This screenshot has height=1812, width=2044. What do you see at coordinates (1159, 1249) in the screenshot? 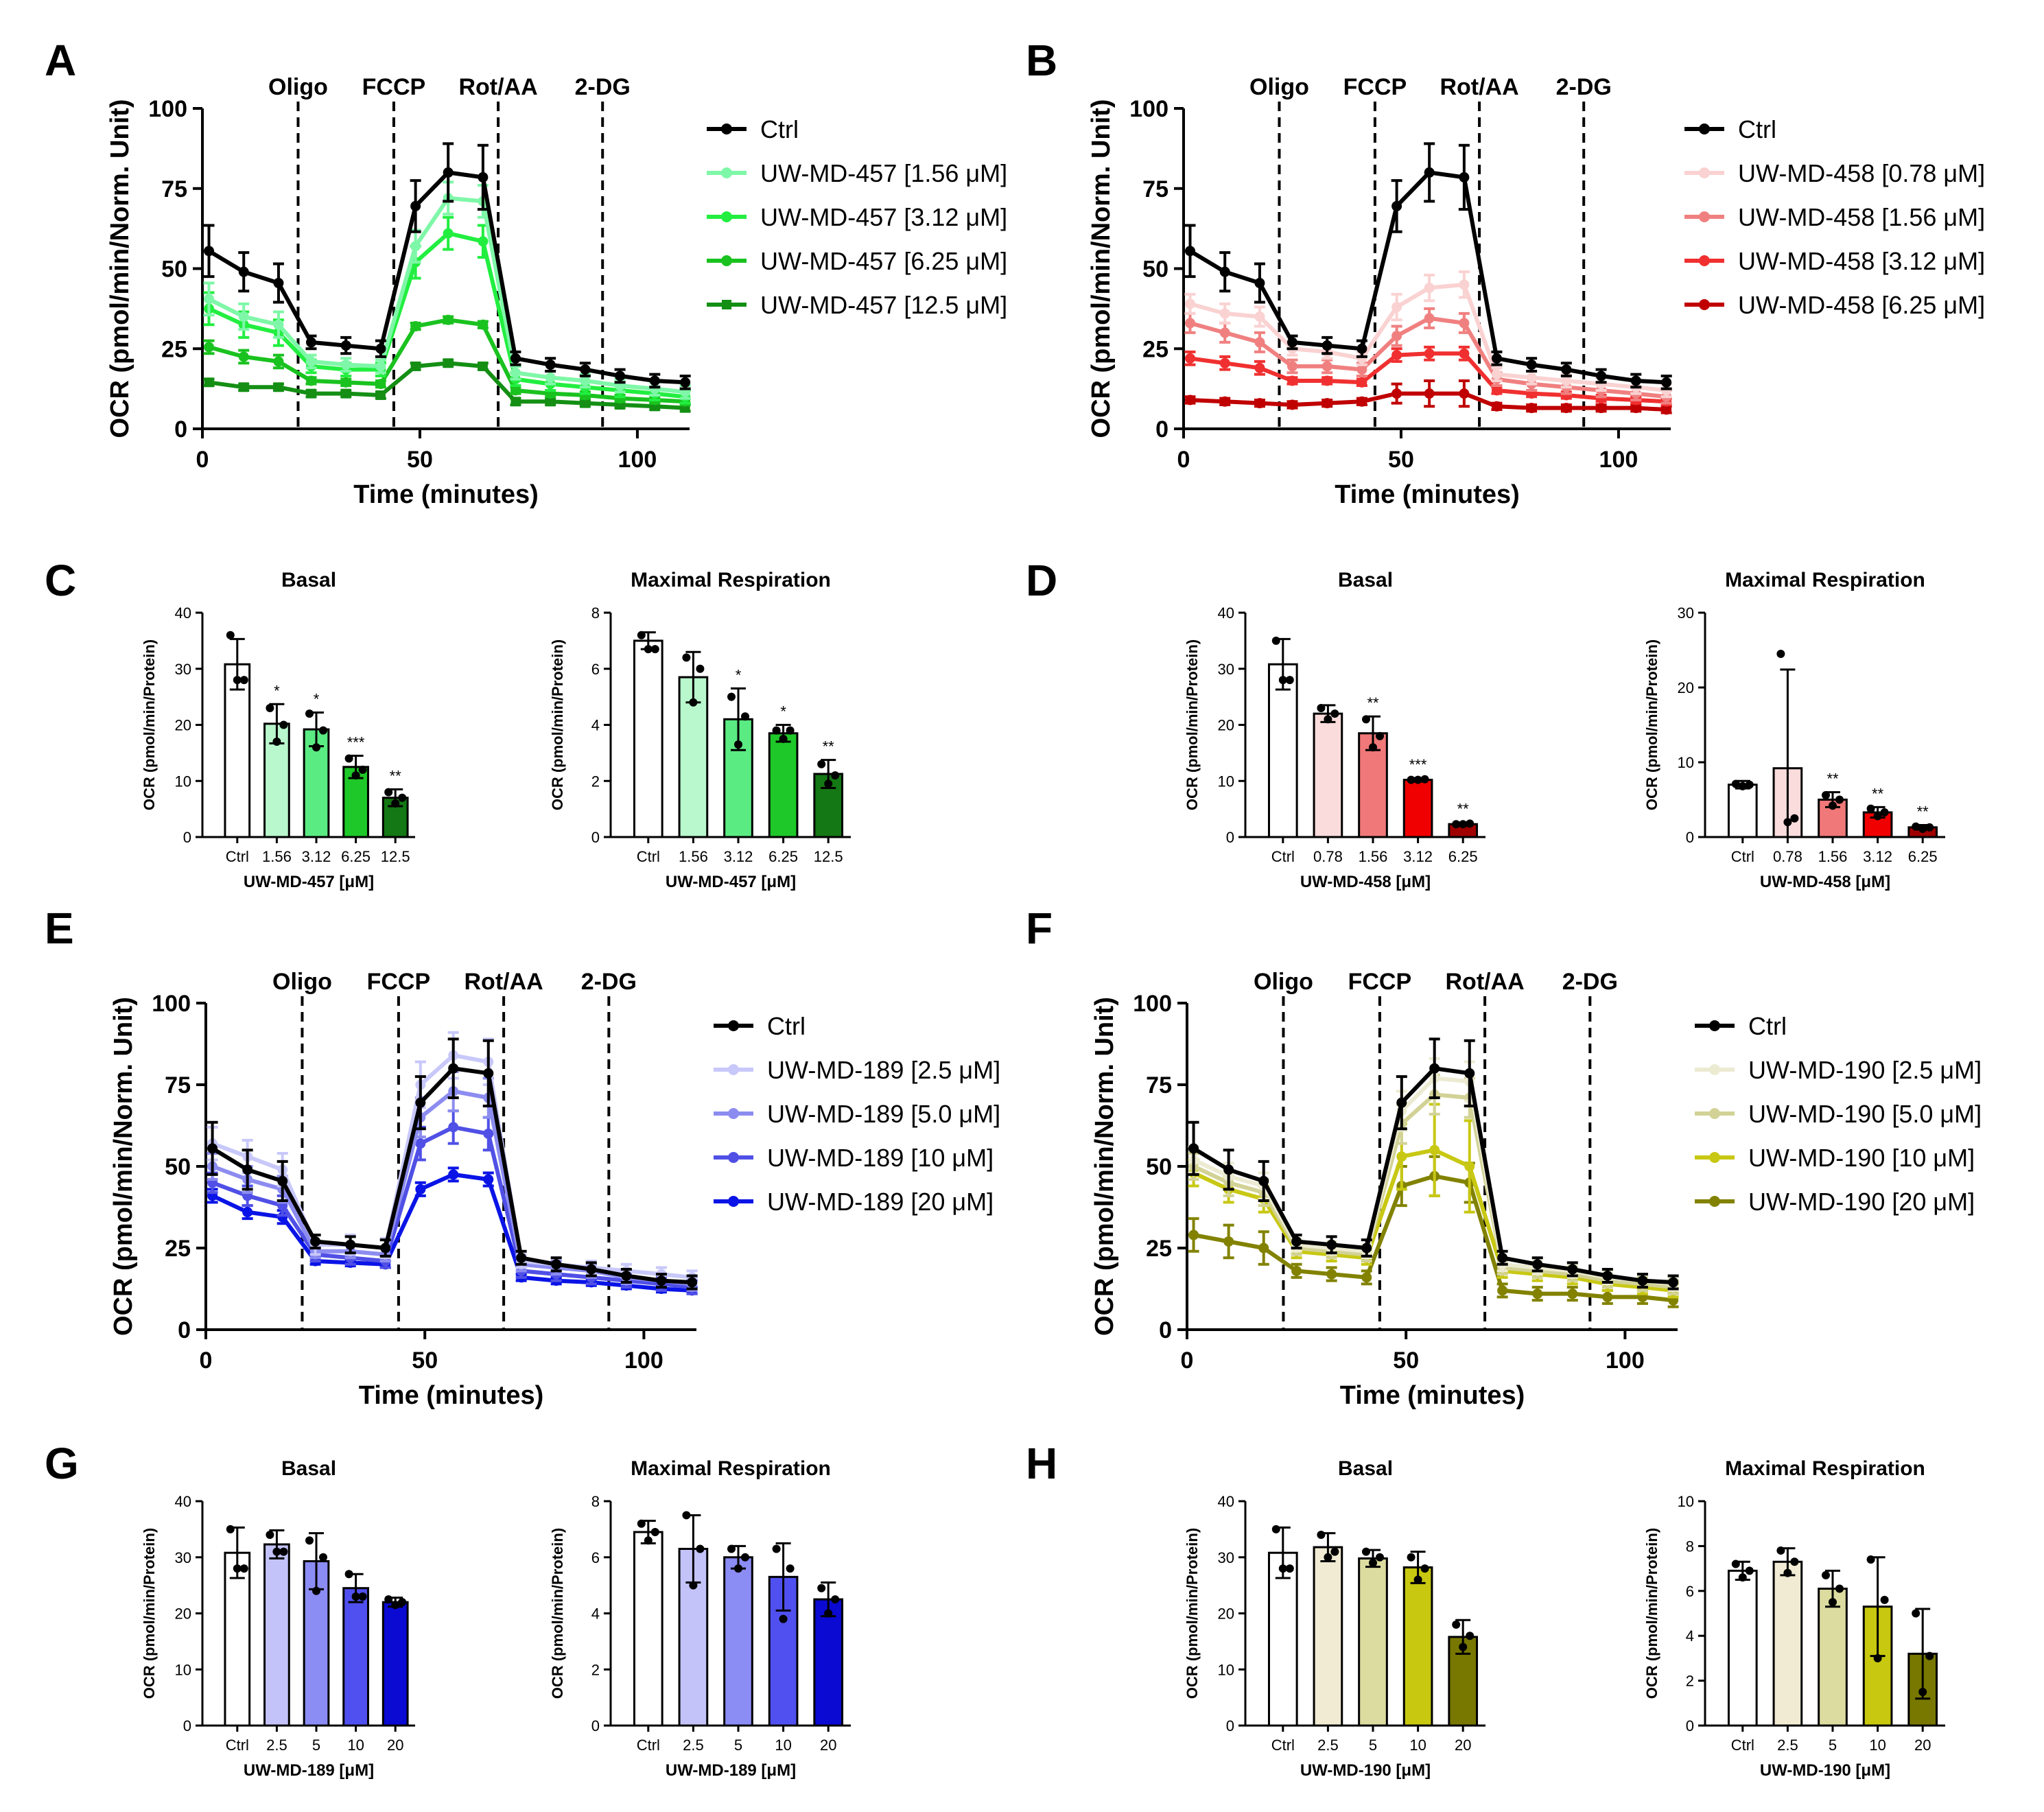
I see `y-tick-label: 25` at bounding box center [1159, 1249].